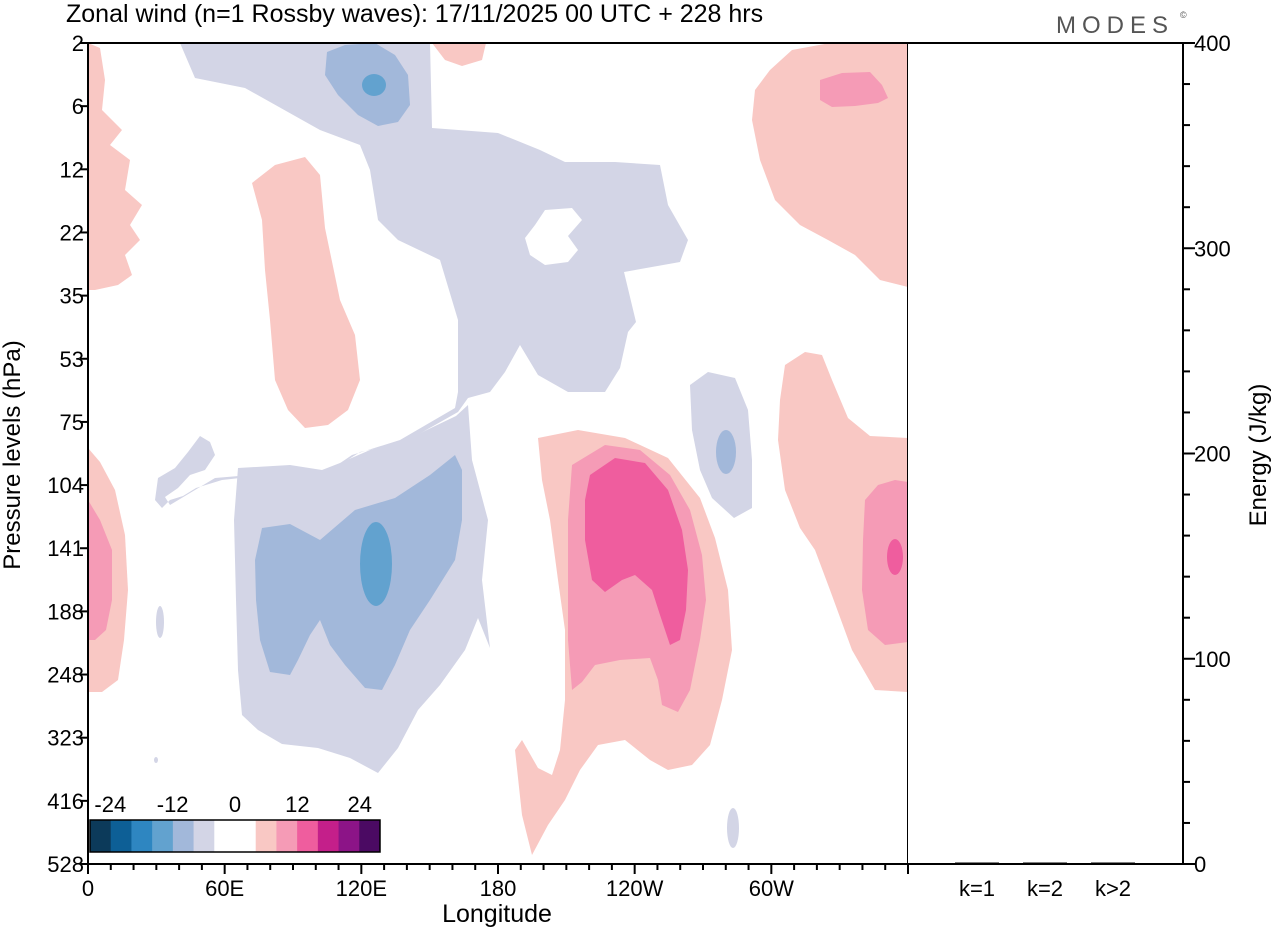 The width and height of the screenshot is (1280, 930). Describe the element at coordinates (358, 572) in the screenshot. I see `contour-neg-med-lower` at that location.